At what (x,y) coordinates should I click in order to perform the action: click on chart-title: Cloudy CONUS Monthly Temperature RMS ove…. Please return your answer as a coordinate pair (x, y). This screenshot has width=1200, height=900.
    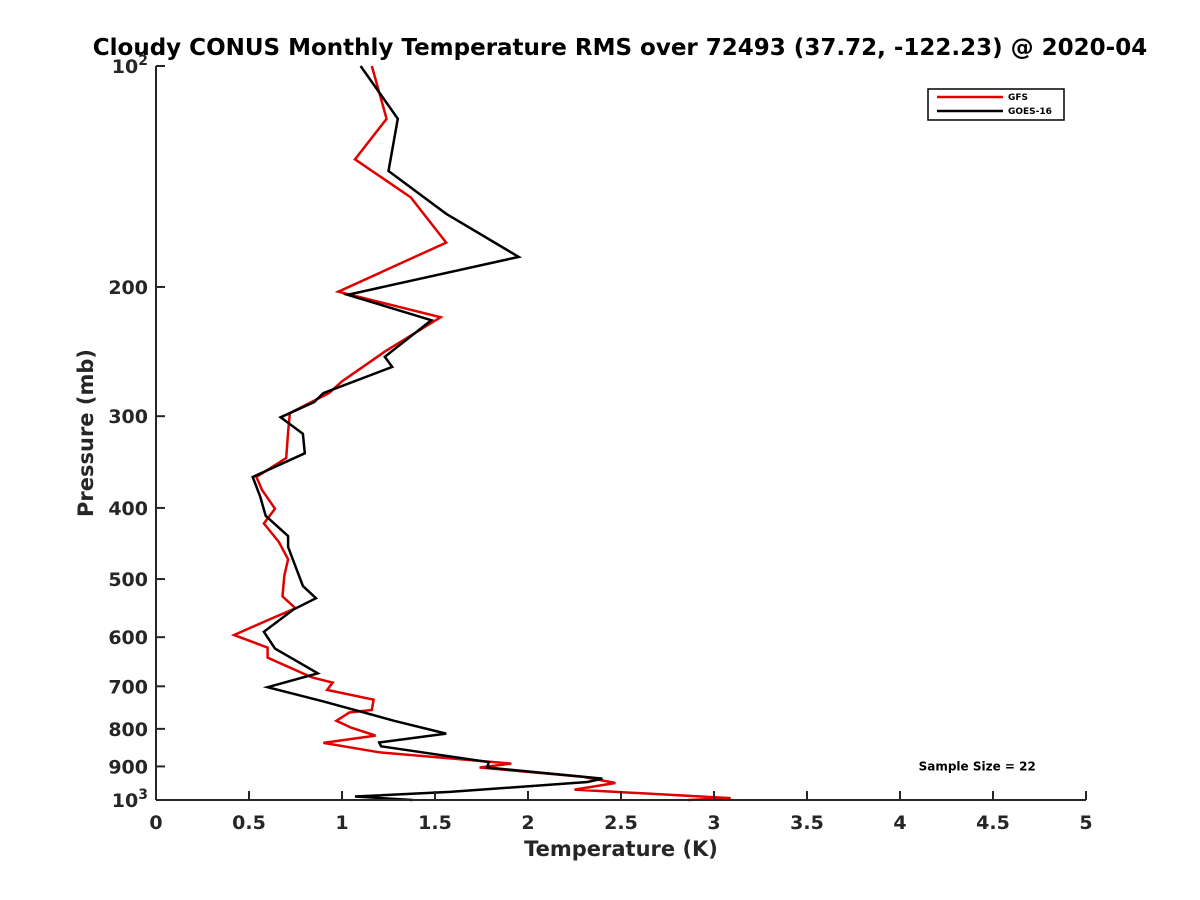
    Looking at the image, I should click on (620, 48).